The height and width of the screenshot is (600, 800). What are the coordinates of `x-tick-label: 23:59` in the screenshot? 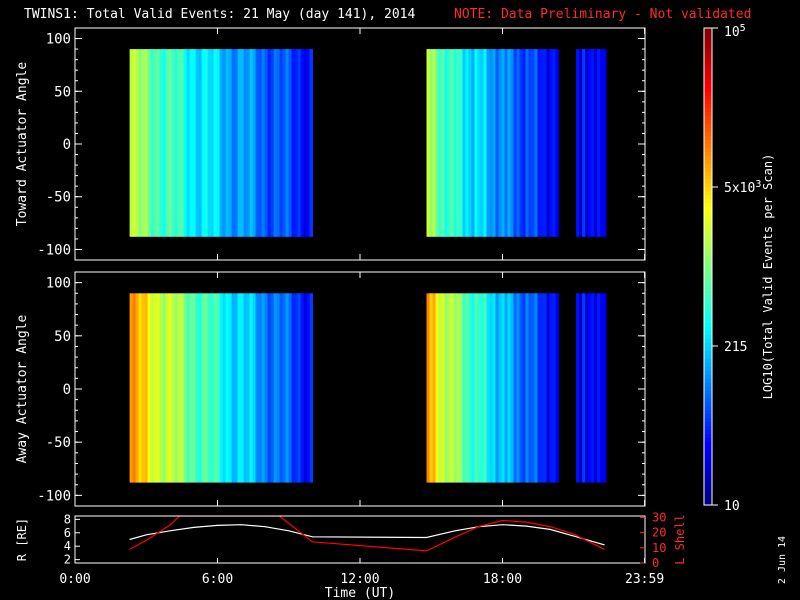 It's located at (644, 579).